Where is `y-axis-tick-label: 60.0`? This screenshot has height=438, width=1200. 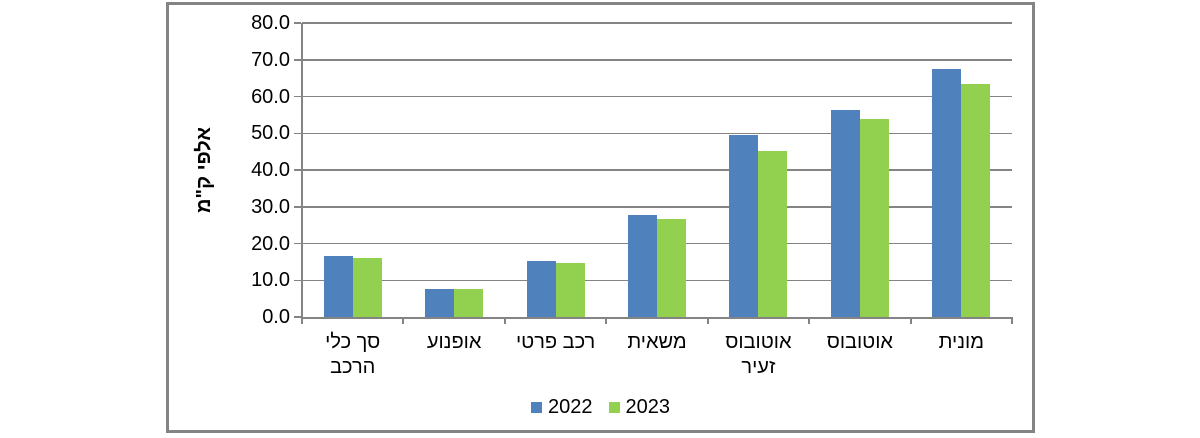 y-axis-tick-label: 60.0 is located at coordinates (270, 96).